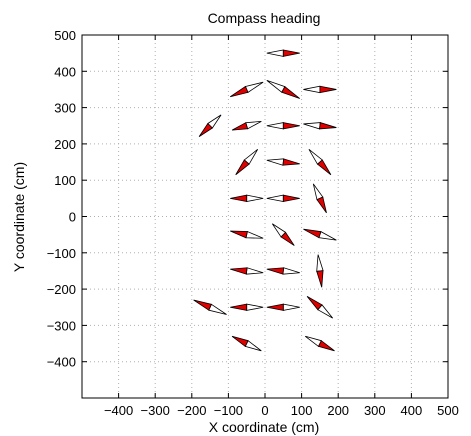 This screenshot has width=471, height=436. What do you see at coordinates (65, 71) in the screenshot?
I see `y-tick-label: 400` at bounding box center [65, 71].